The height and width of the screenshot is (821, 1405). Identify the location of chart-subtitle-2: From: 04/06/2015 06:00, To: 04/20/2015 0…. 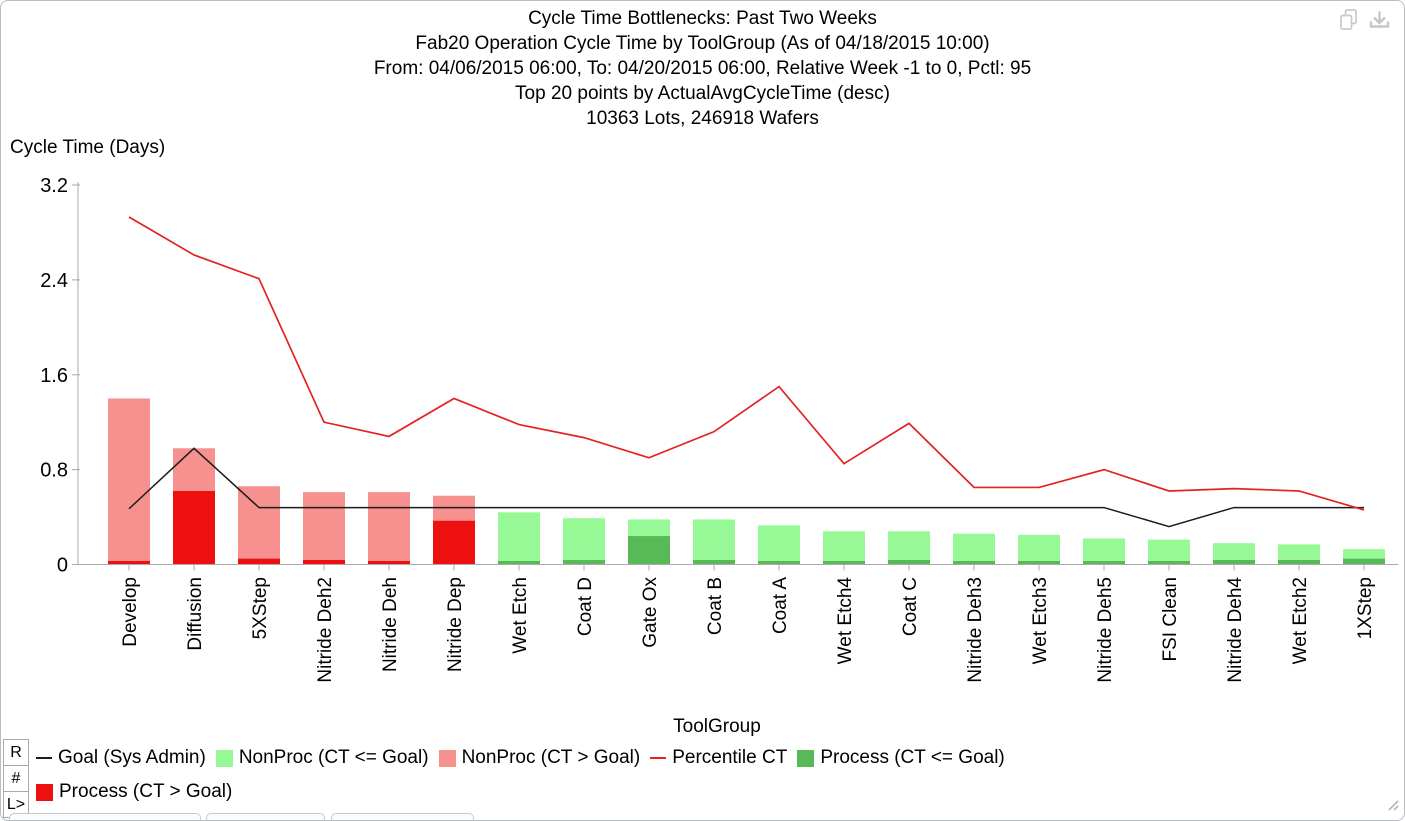
(702, 68).